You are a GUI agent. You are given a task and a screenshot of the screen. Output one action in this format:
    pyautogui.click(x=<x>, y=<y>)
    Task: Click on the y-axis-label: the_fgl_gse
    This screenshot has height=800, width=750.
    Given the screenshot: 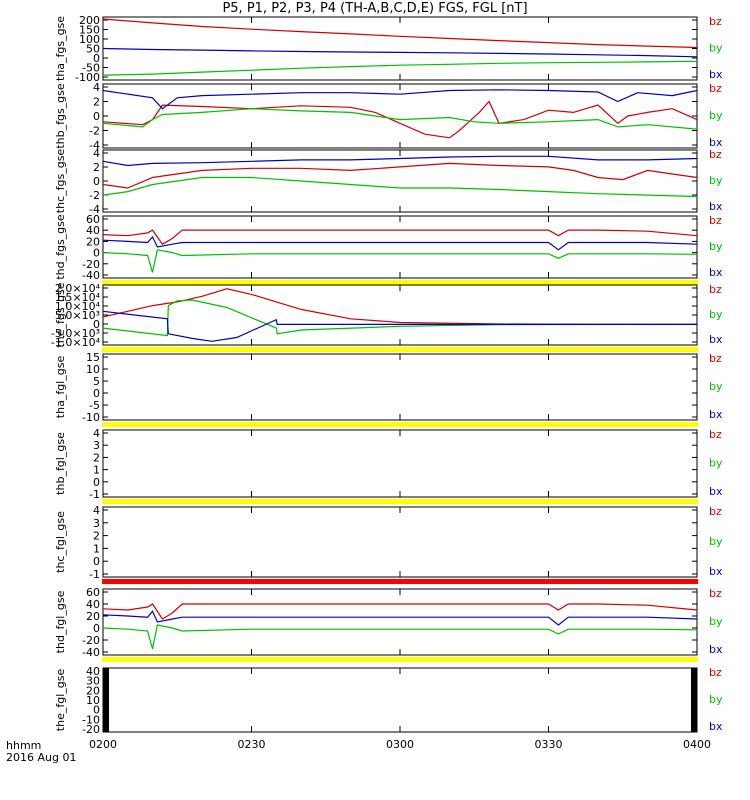 What is the action you would take?
    pyautogui.click(x=60, y=700)
    